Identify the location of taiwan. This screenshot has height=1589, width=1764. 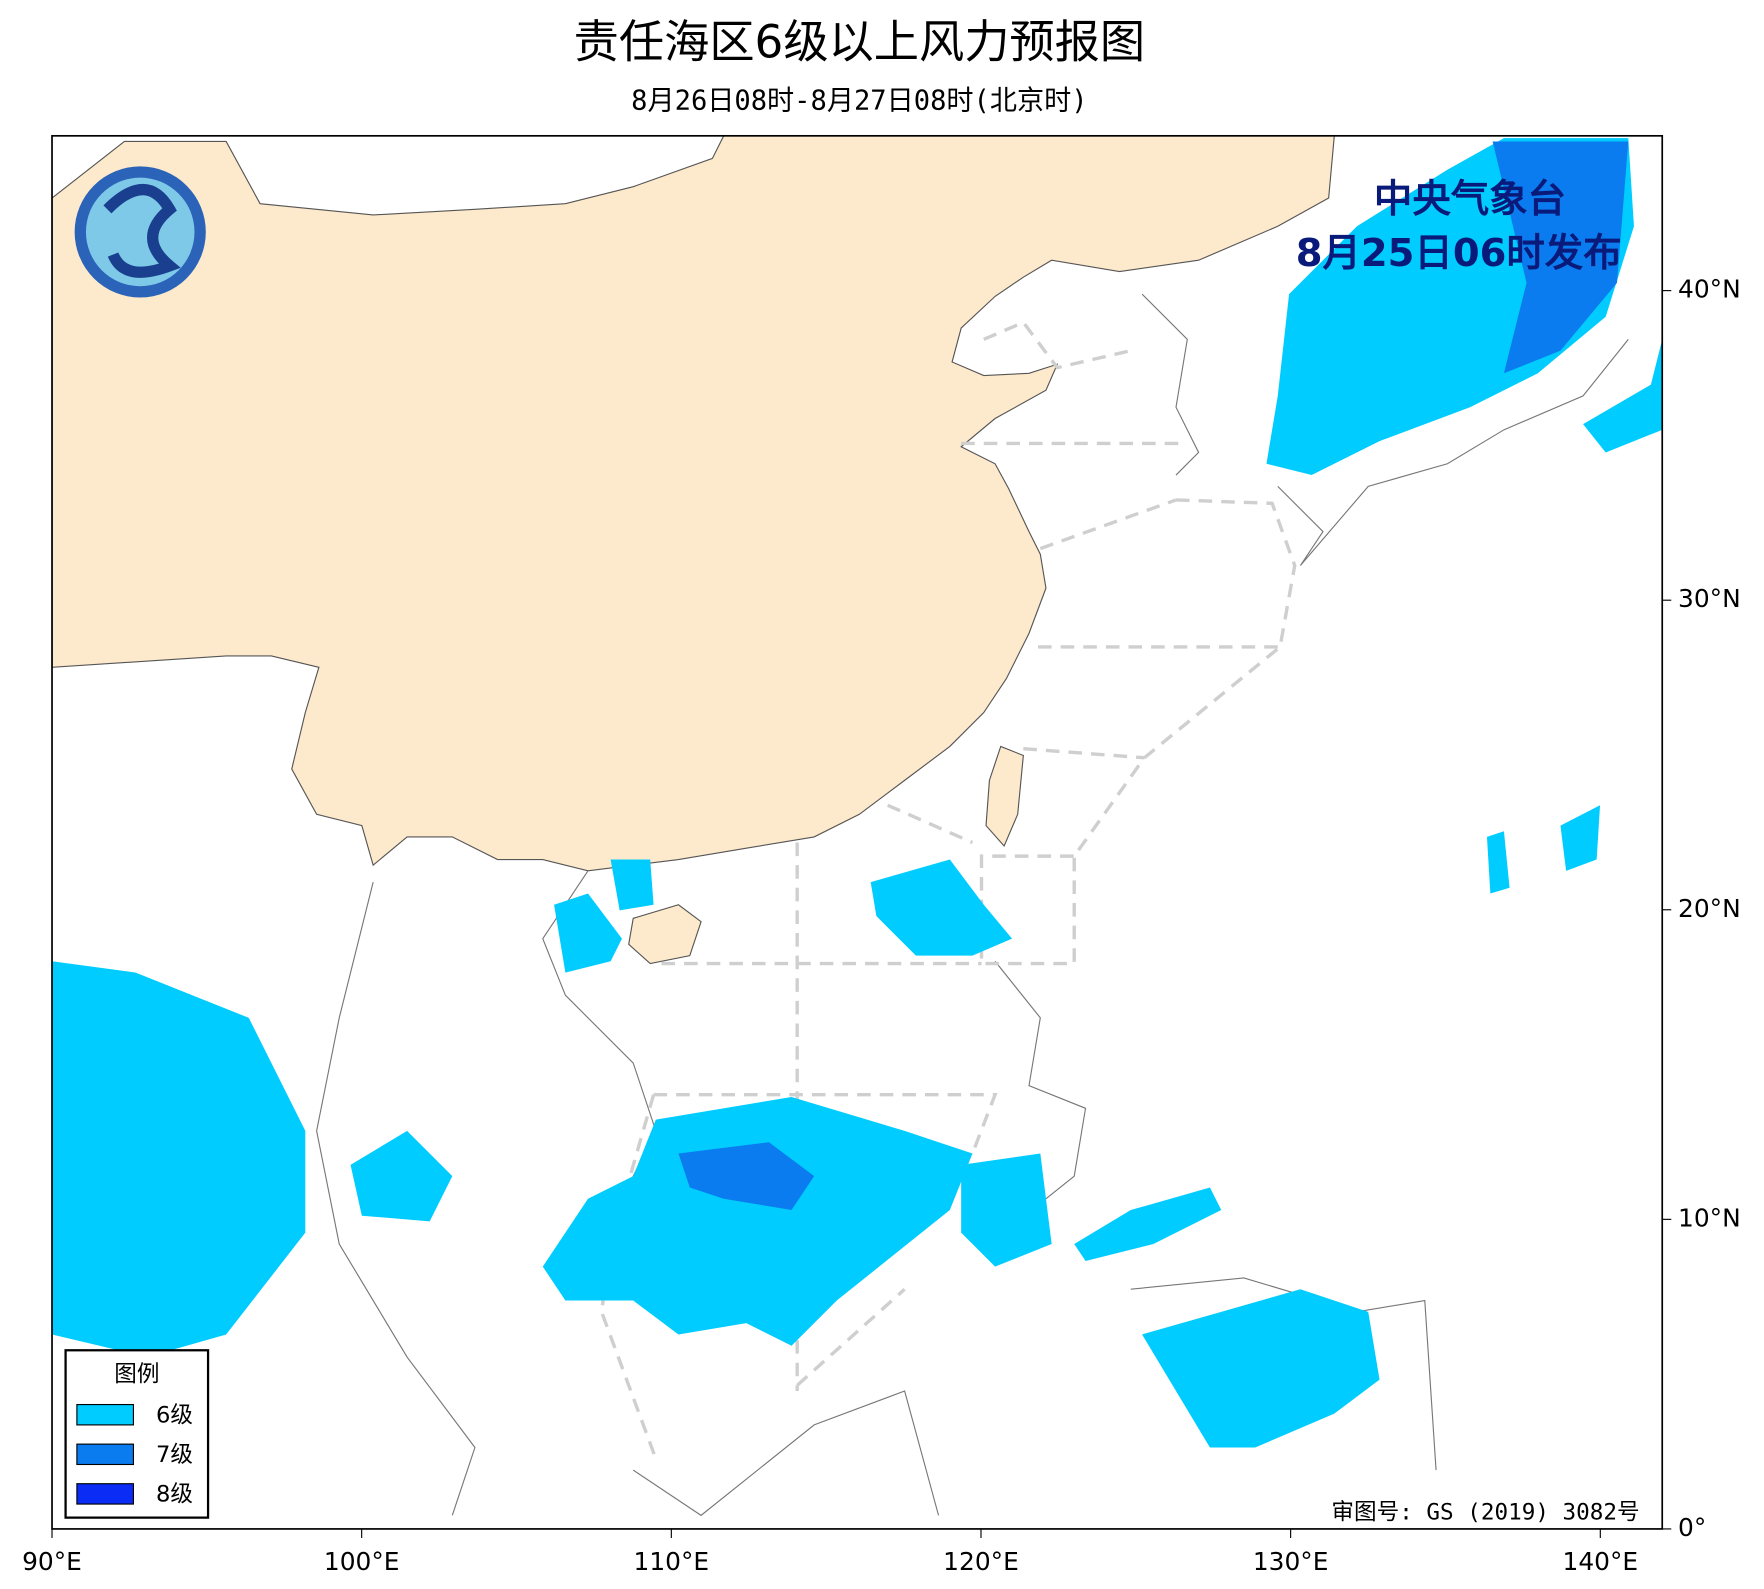
(1004, 796).